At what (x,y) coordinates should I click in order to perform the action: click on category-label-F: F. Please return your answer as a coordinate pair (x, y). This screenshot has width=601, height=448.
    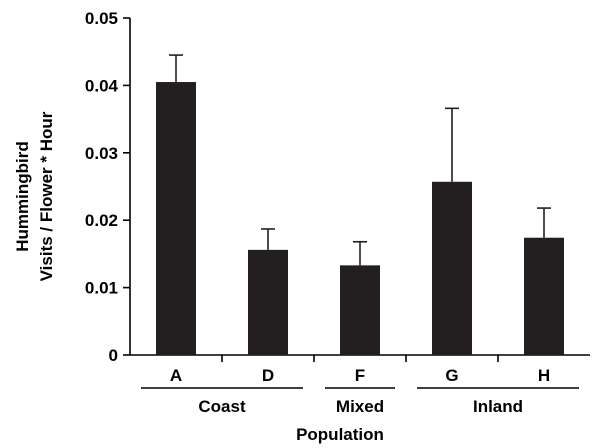
    Looking at the image, I should click on (360, 375).